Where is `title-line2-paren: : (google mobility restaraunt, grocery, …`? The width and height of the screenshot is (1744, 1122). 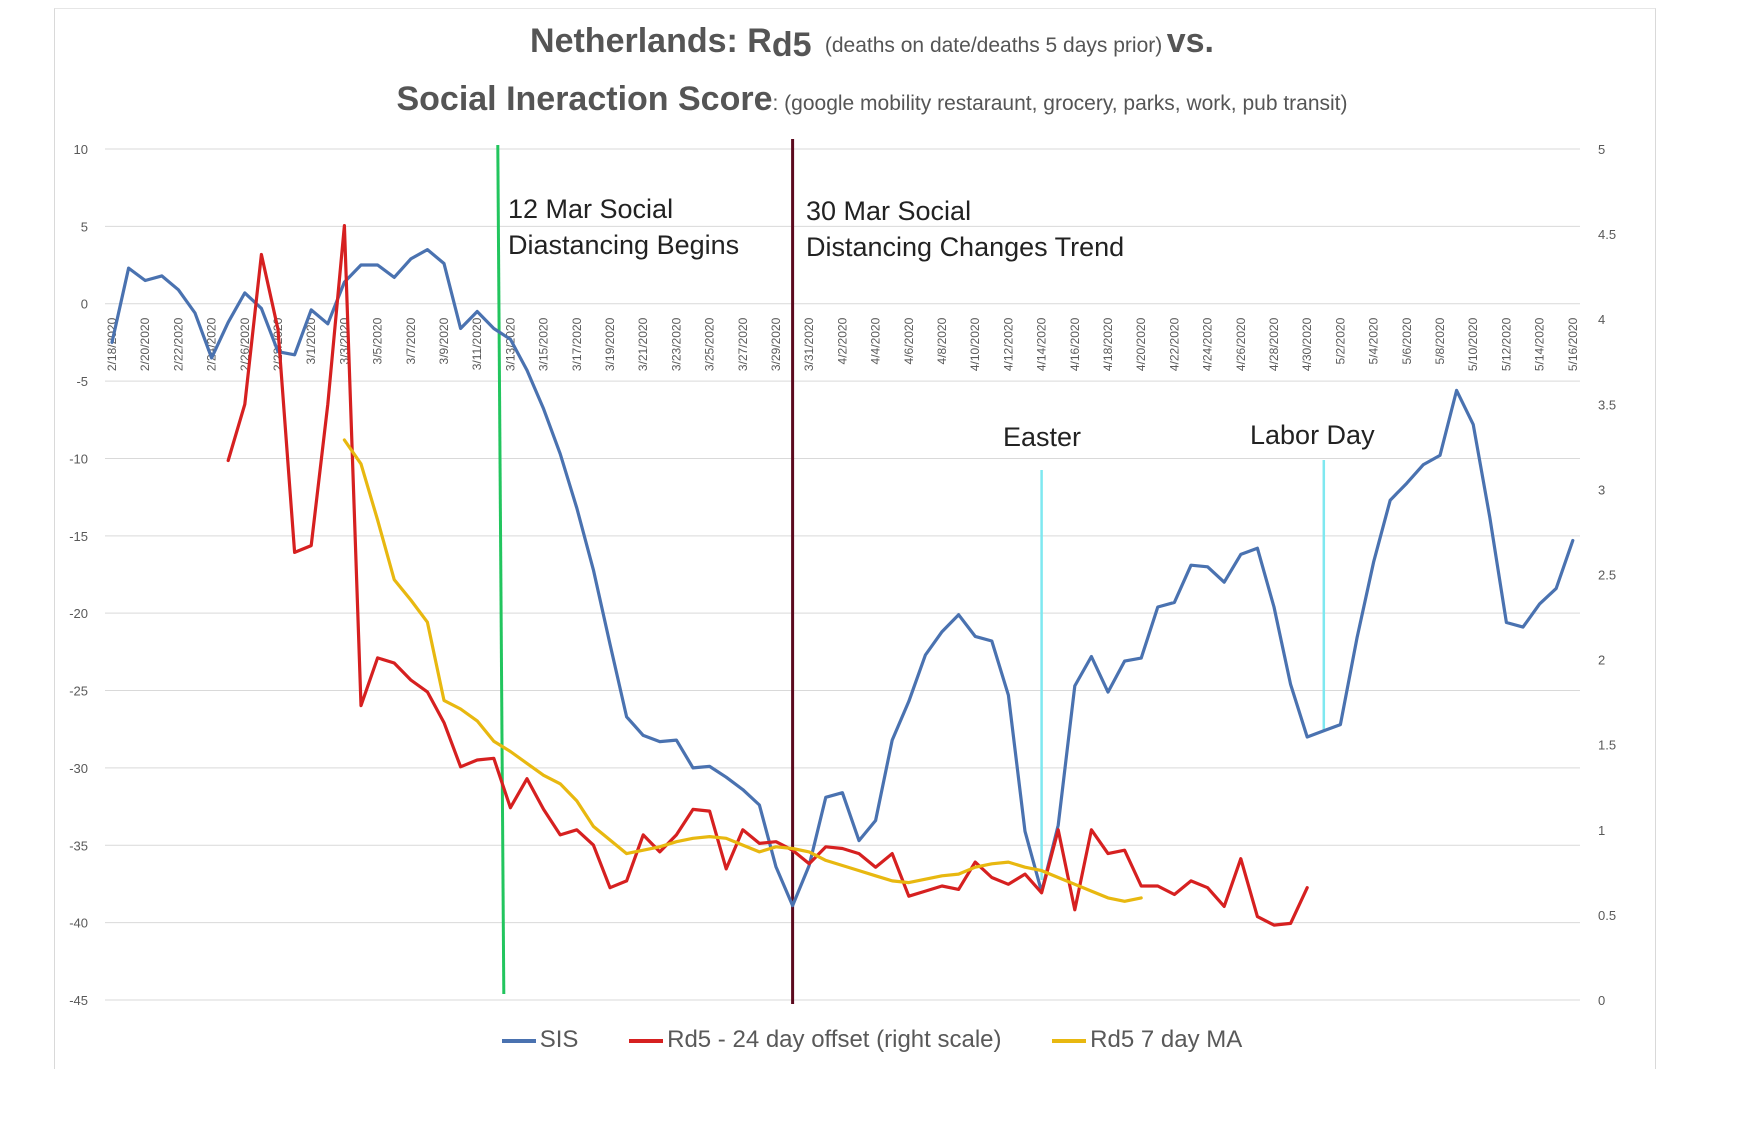 title-line2-paren: : (google mobility restaraunt, grocery, … is located at coordinates (1060, 103).